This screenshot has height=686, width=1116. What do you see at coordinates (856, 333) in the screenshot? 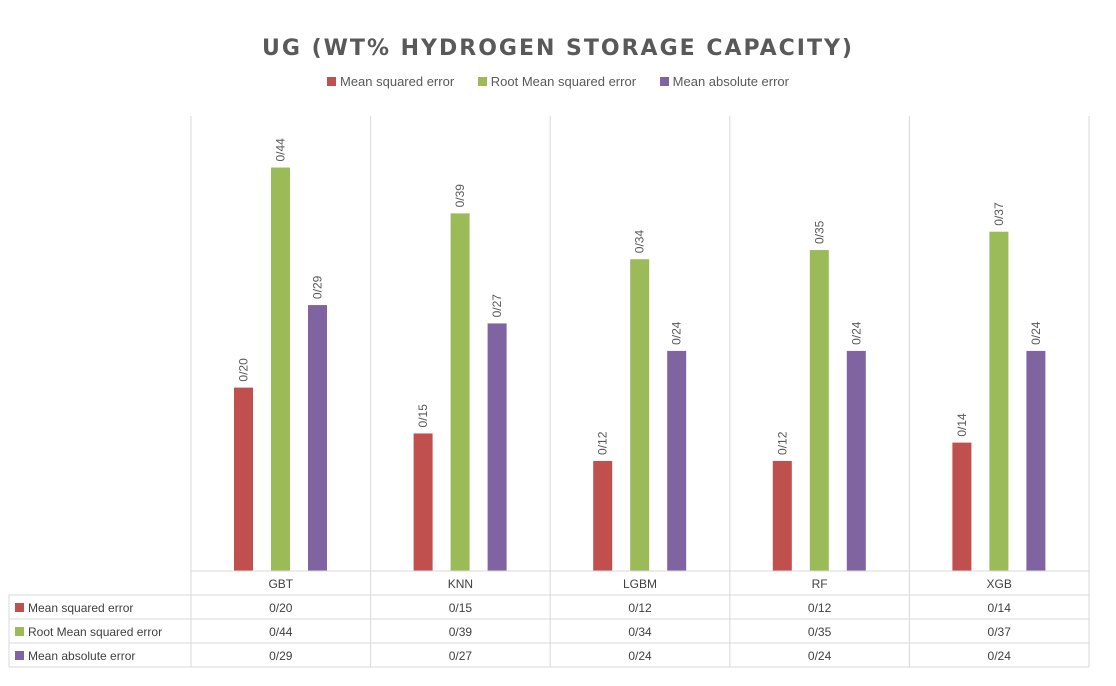
I see `data-label-mae-rf: 0/24` at bounding box center [856, 333].